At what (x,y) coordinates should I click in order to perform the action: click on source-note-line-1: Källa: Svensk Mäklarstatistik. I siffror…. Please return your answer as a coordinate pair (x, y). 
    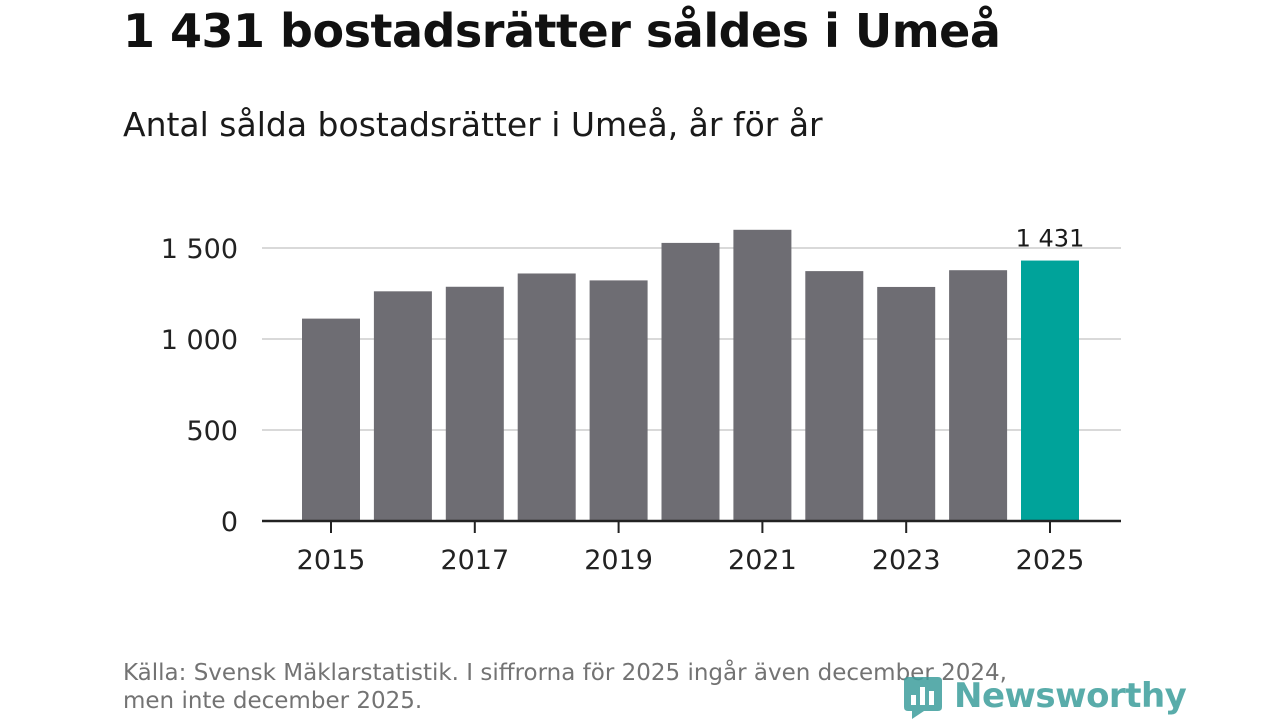
    Looking at the image, I should click on (565, 673).